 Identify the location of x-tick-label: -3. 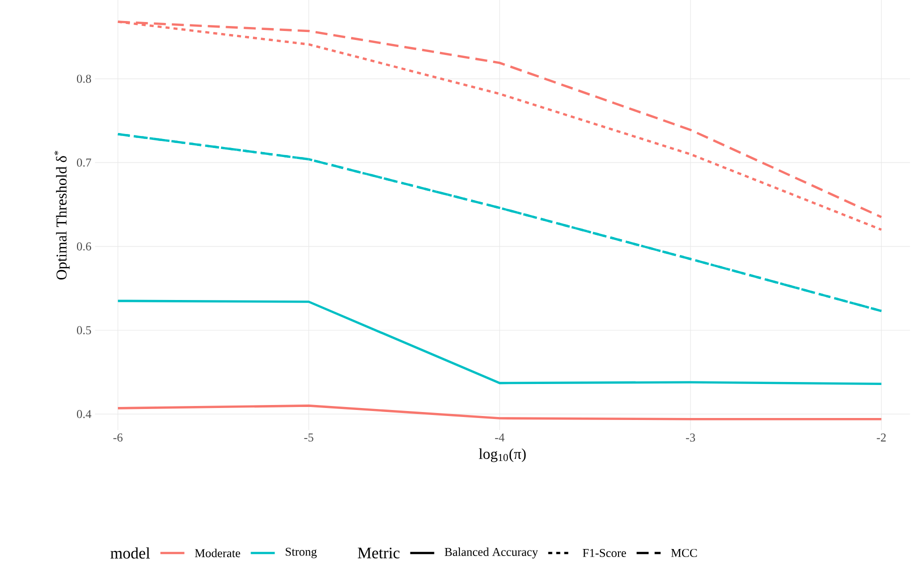
(691, 438).